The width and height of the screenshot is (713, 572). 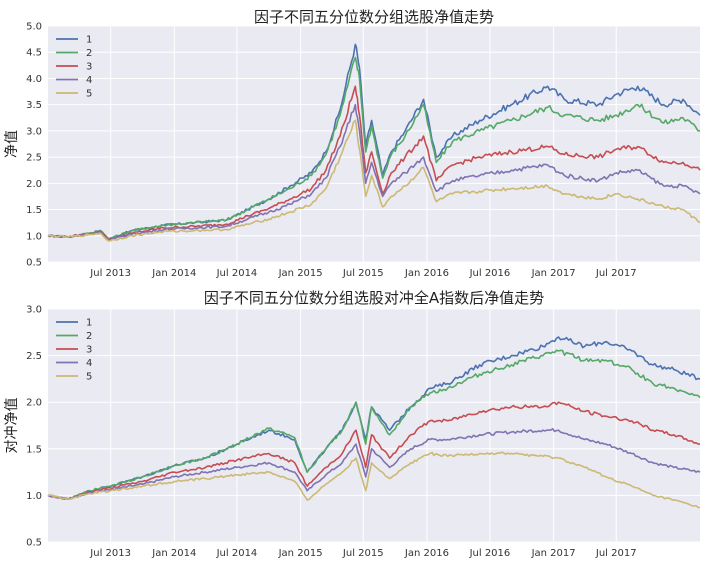 What do you see at coordinates (34, 79) in the screenshot?
I see `y-tick-label: 4.0` at bounding box center [34, 79].